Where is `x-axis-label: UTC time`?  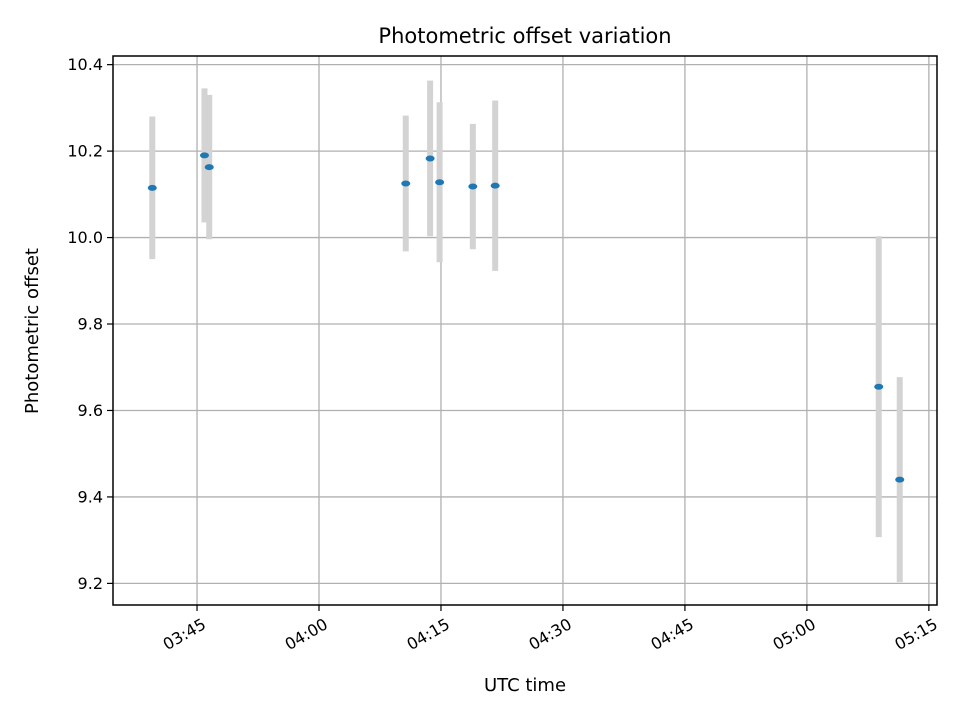 x-axis-label: UTC time is located at coordinates (525, 685).